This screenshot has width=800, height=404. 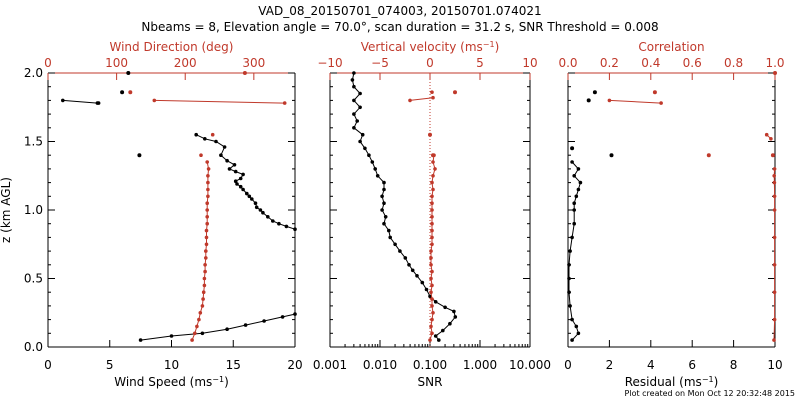 What do you see at coordinates (218, 379) in the screenshot?
I see `bottom-axis-label-unit-exponent: −1` at bounding box center [218, 379].